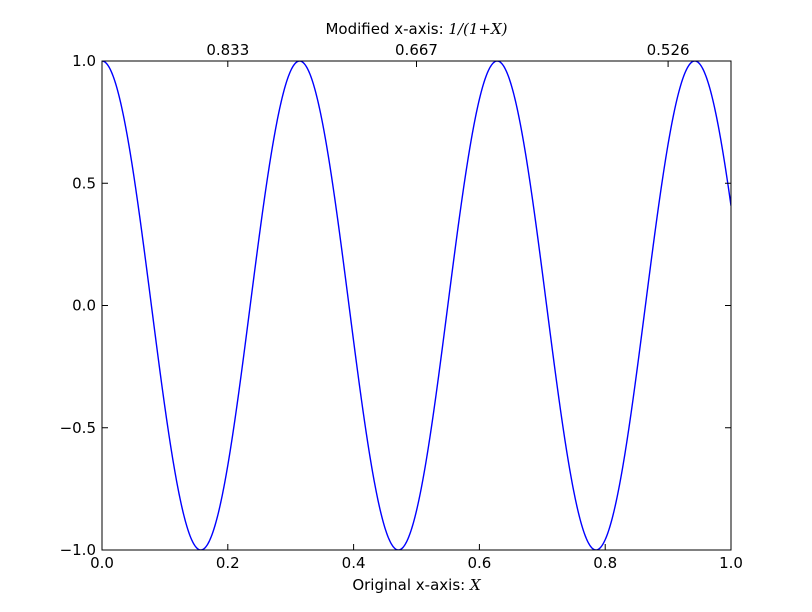 This screenshot has height=612, width=812. What do you see at coordinates (479, 563) in the screenshot?
I see `x-tick-label: 0.6` at bounding box center [479, 563].